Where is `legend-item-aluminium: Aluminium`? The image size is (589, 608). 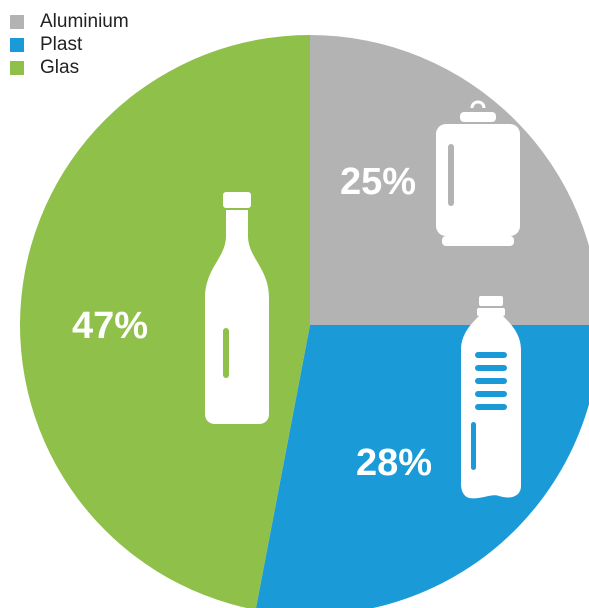 legend-item-aluminium: Aluminium is located at coordinates (69, 21).